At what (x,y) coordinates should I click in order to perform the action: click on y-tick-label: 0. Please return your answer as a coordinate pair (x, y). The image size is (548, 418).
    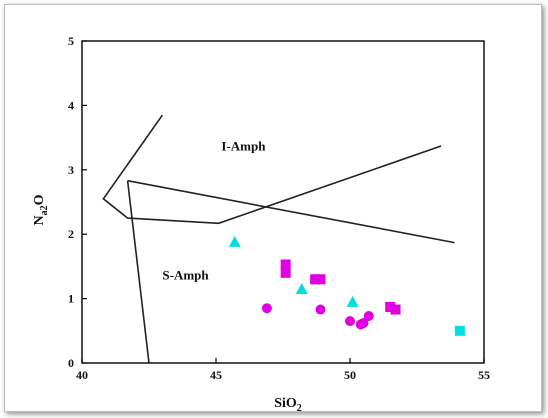
    Looking at the image, I should click on (71, 363).